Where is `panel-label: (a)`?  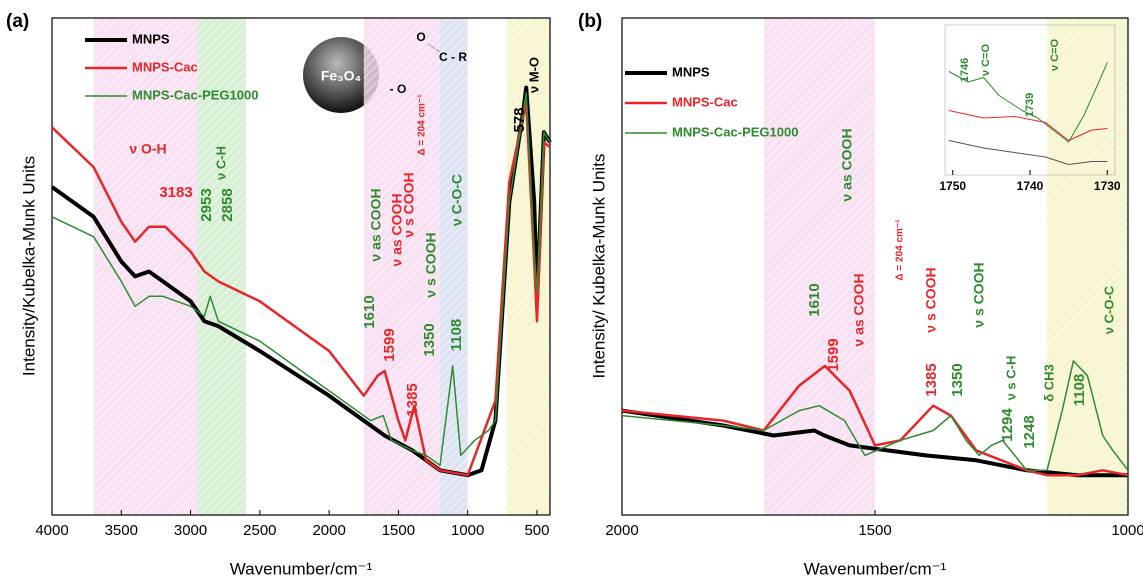 panel-label: (a) is located at coordinates (17, 21).